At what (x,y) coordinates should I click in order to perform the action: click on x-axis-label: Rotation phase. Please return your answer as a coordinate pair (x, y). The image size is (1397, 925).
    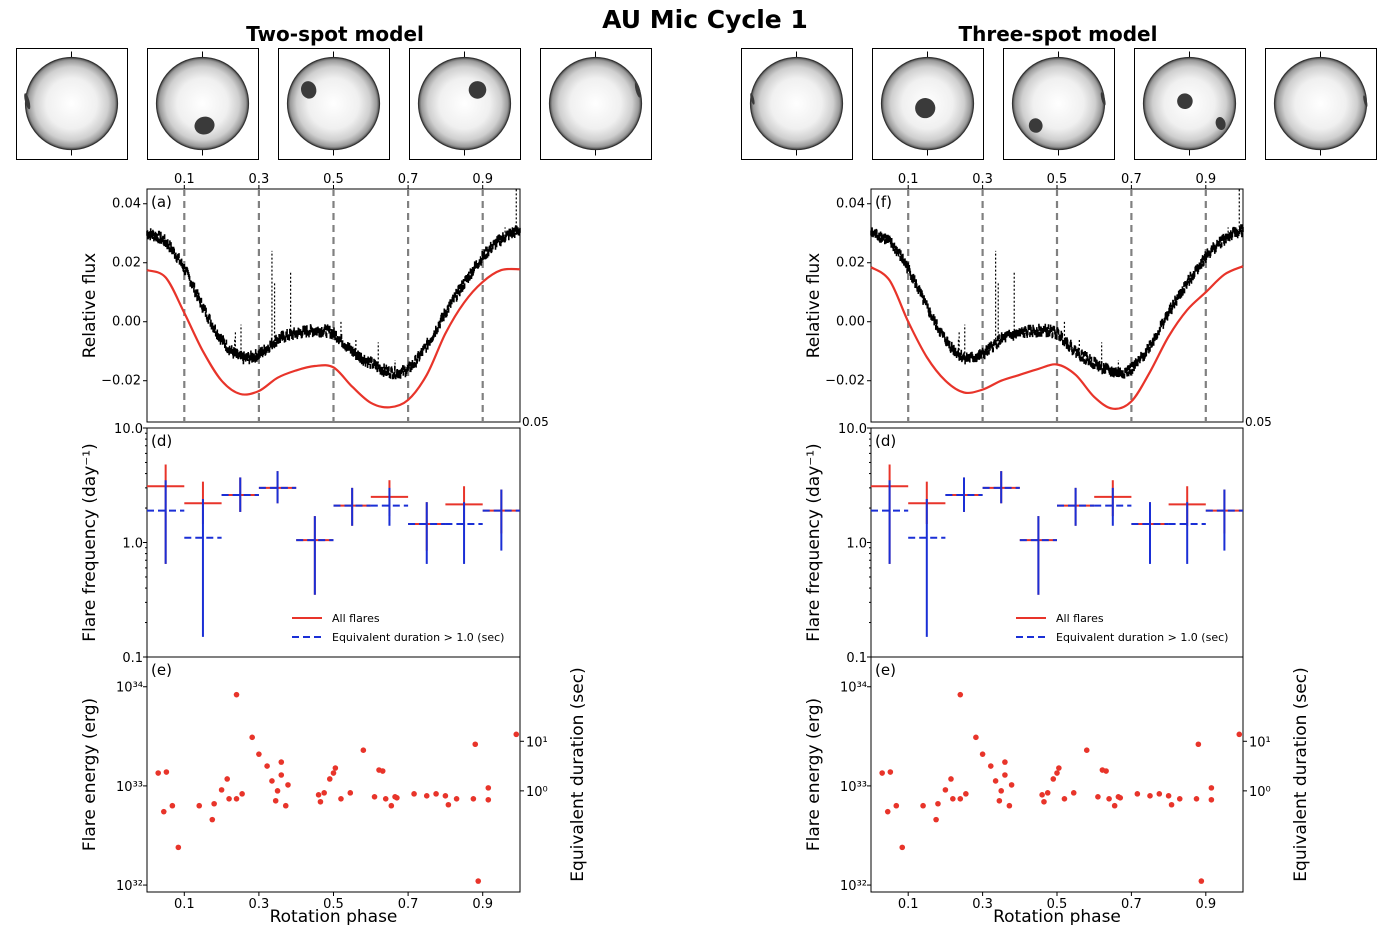
    Looking at the image, I should click on (1057, 916).